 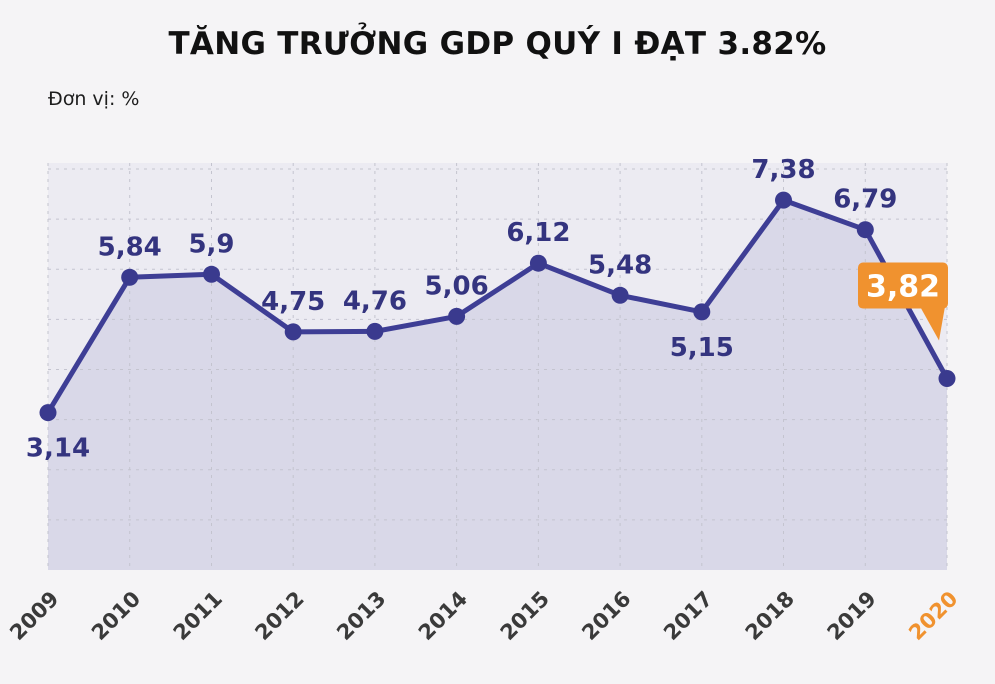 What do you see at coordinates (279, 616) in the screenshot?
I see `x-axis-label-2012: 2012` at bounding box center [279, 616].